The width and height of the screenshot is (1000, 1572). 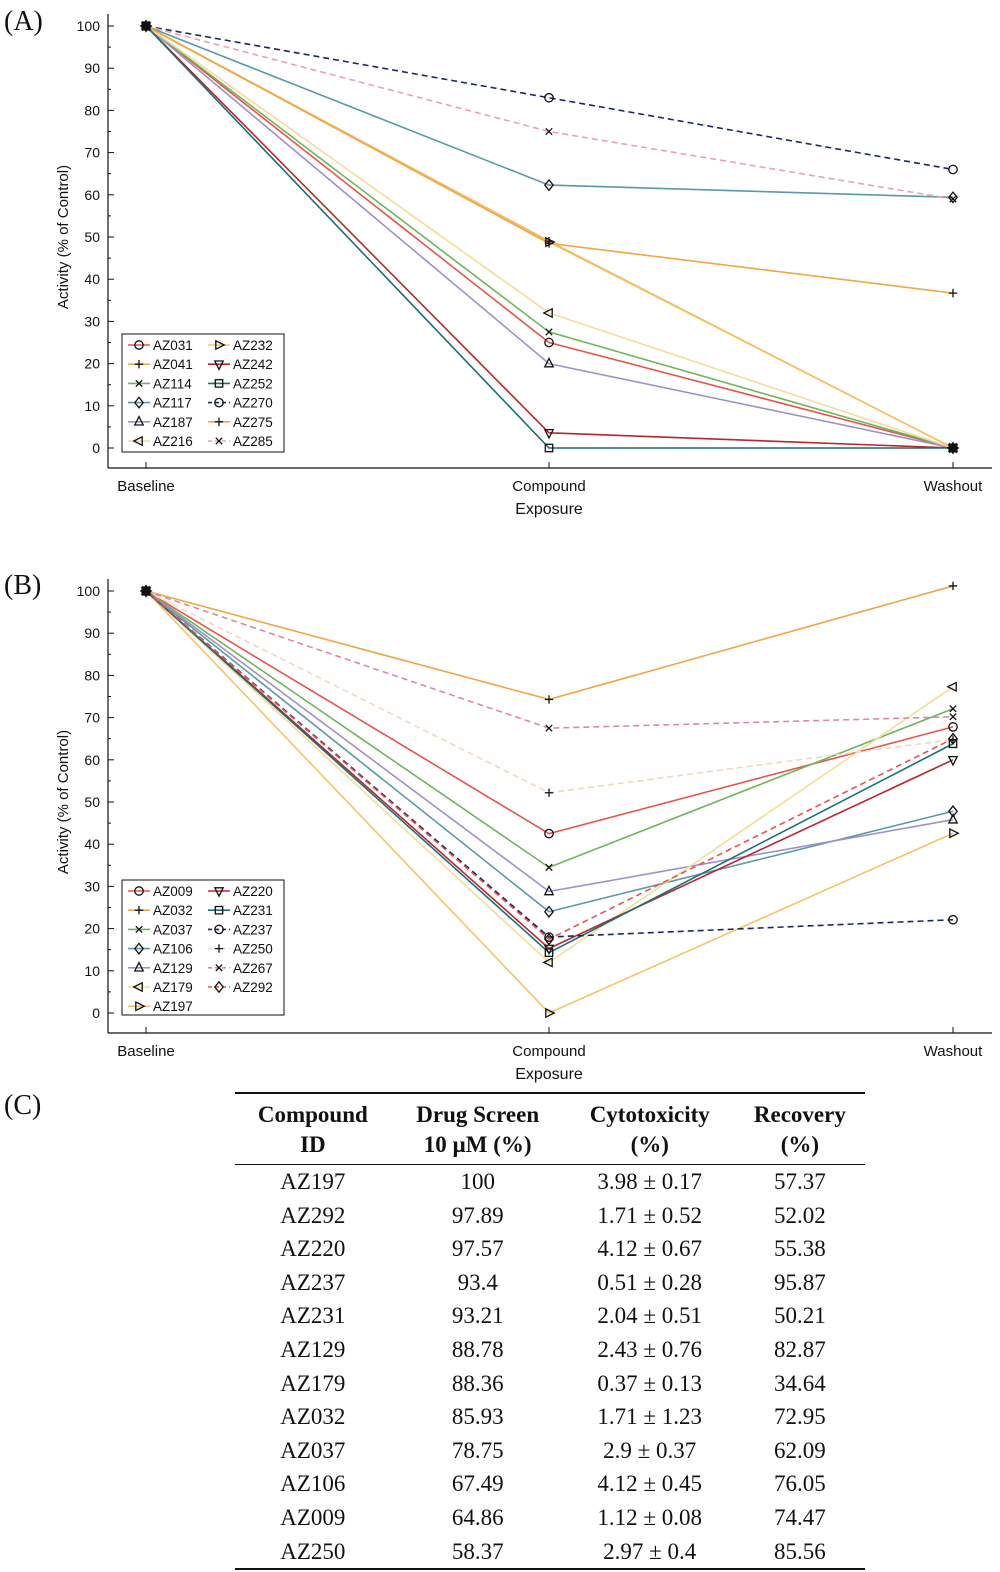 What do you see at coordinates (550, 1350) in the screenshot?
I see `table-row: AZ129 88.78 2.43 ± 0.76 82.87` at bounding box center [550, 1350].